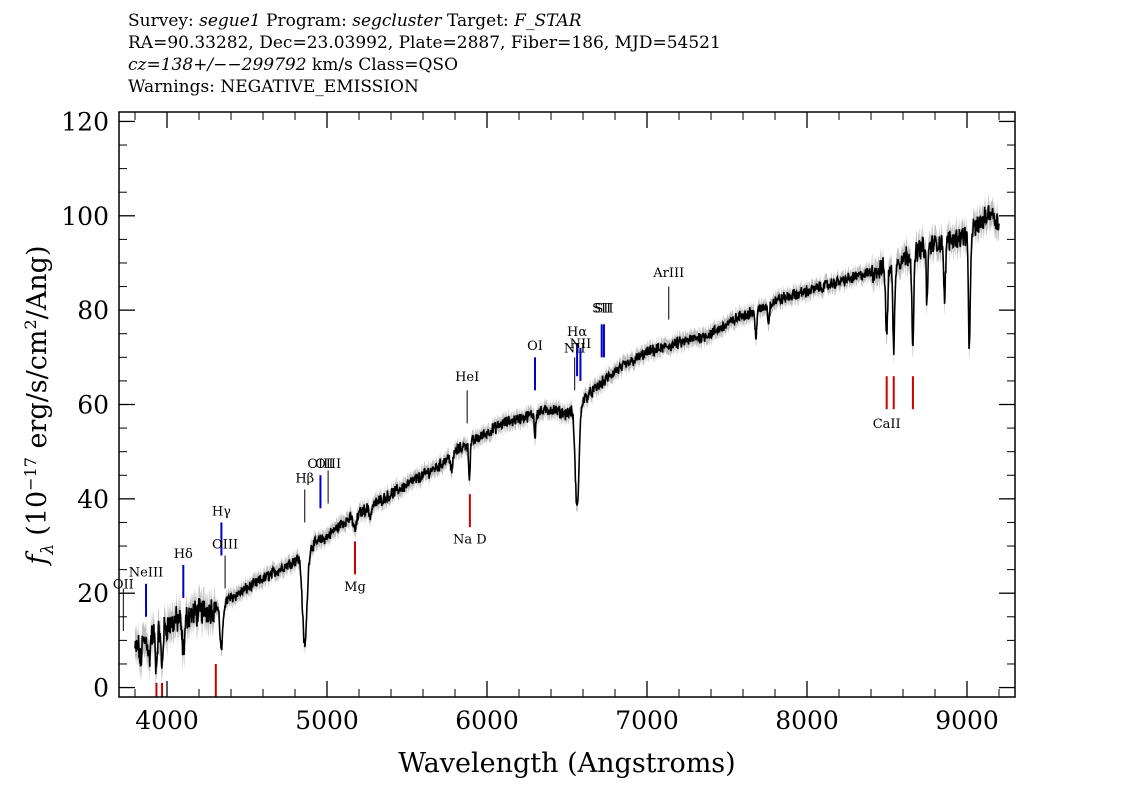  Describe the element at coordinates (37, 283) in the screenshot. I see `y-axis-unit-close: /Ang)` at that location.